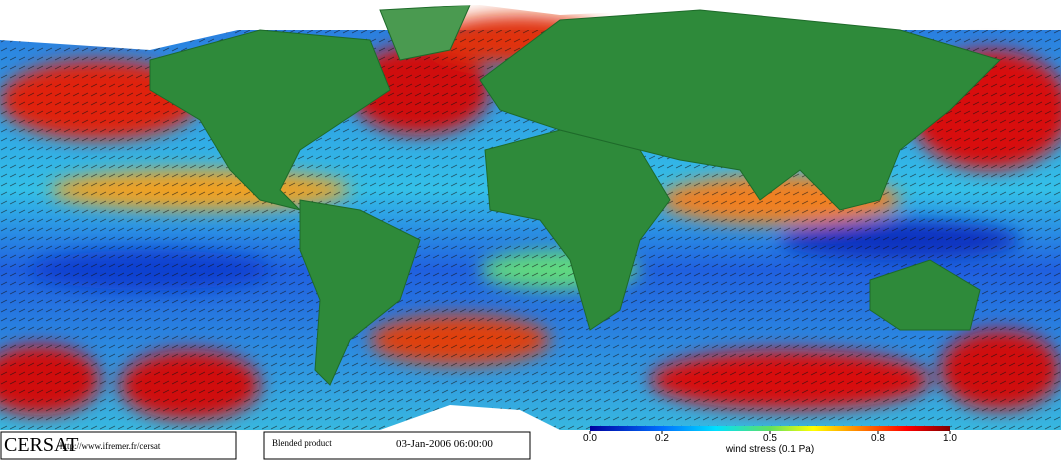 The height and width of the screenshot is (462, 1061). I want to click on product-box, so click(397, 445).